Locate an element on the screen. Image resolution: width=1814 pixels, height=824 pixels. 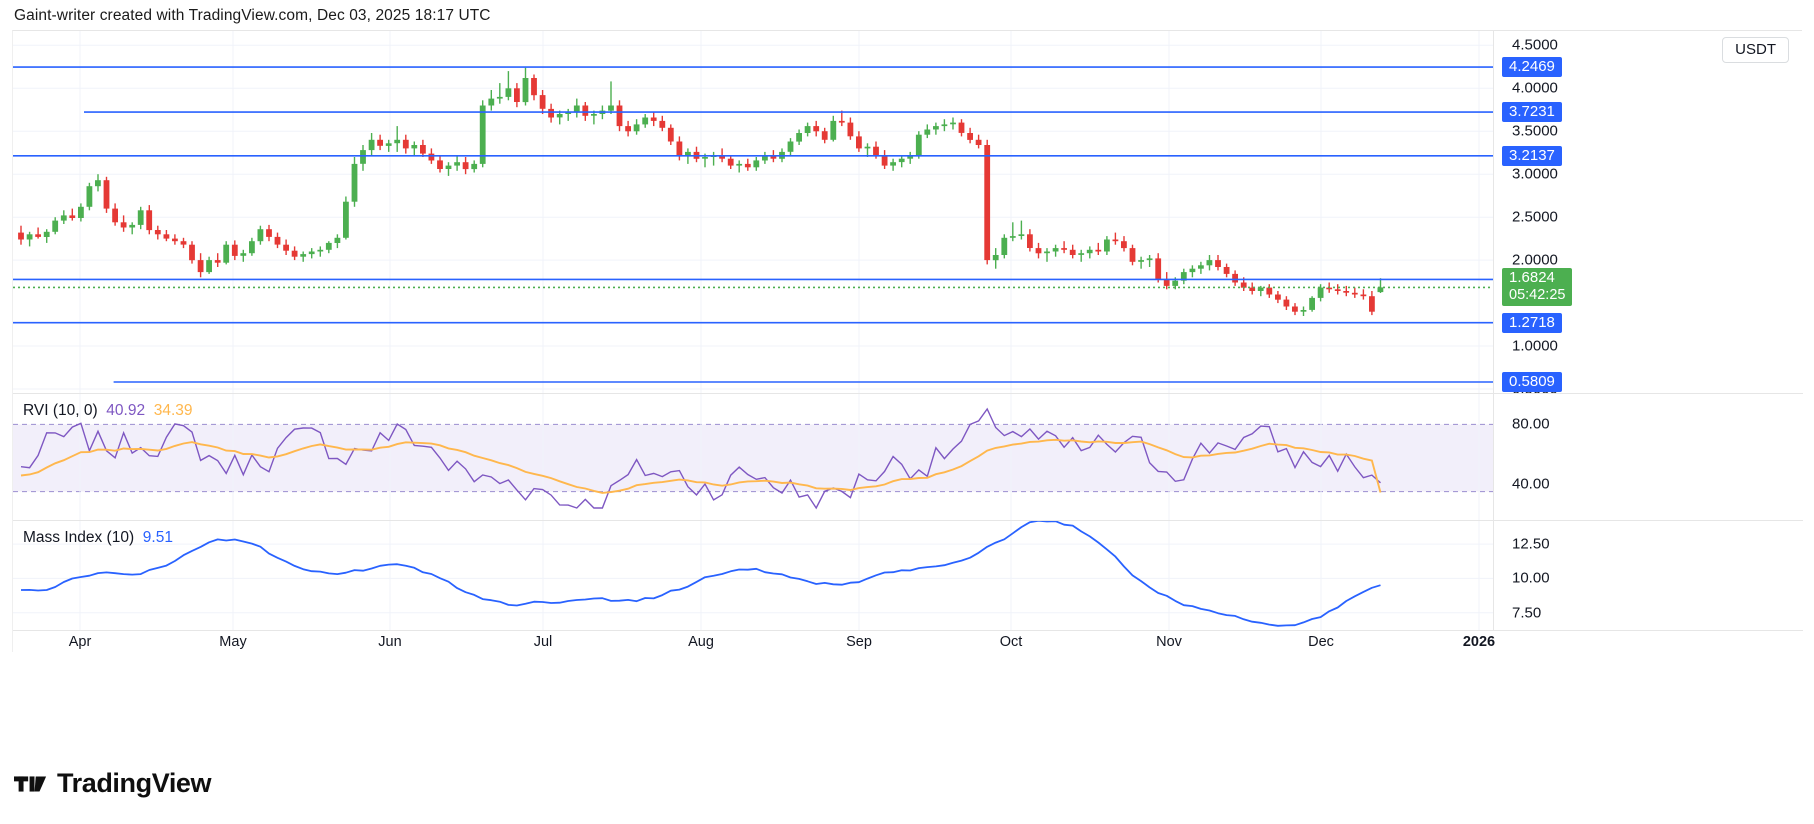
price-level-label: 0.5809 is located at coordinates (1532, 382).